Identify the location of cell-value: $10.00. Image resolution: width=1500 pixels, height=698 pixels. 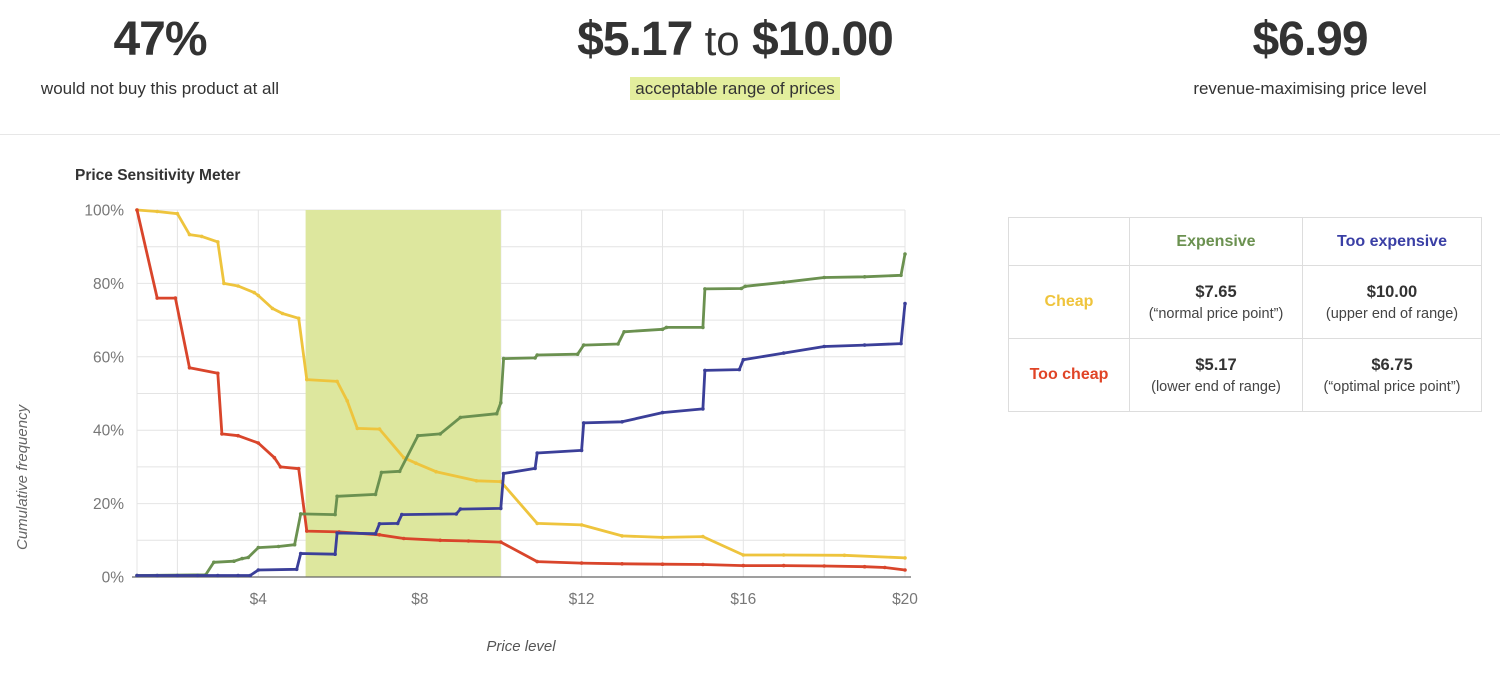
(1392, 291).